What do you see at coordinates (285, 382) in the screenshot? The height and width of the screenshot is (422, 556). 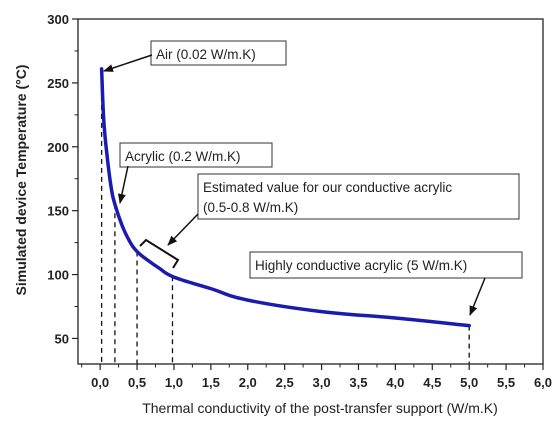 I see `x-tick-label: 2,5` at bounding box center [285, 382].